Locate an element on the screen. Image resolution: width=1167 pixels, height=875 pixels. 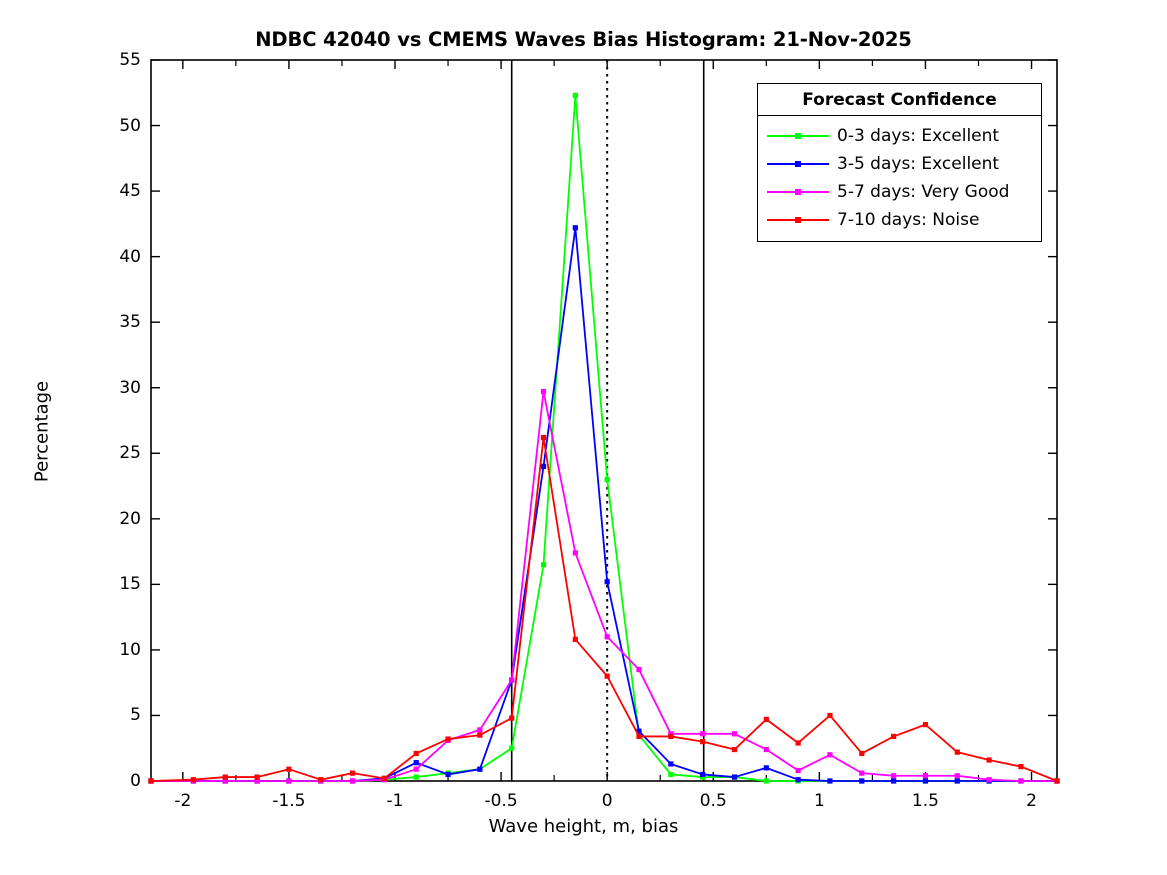
y-tick-label: 5 is located at coordinates (135, 715).